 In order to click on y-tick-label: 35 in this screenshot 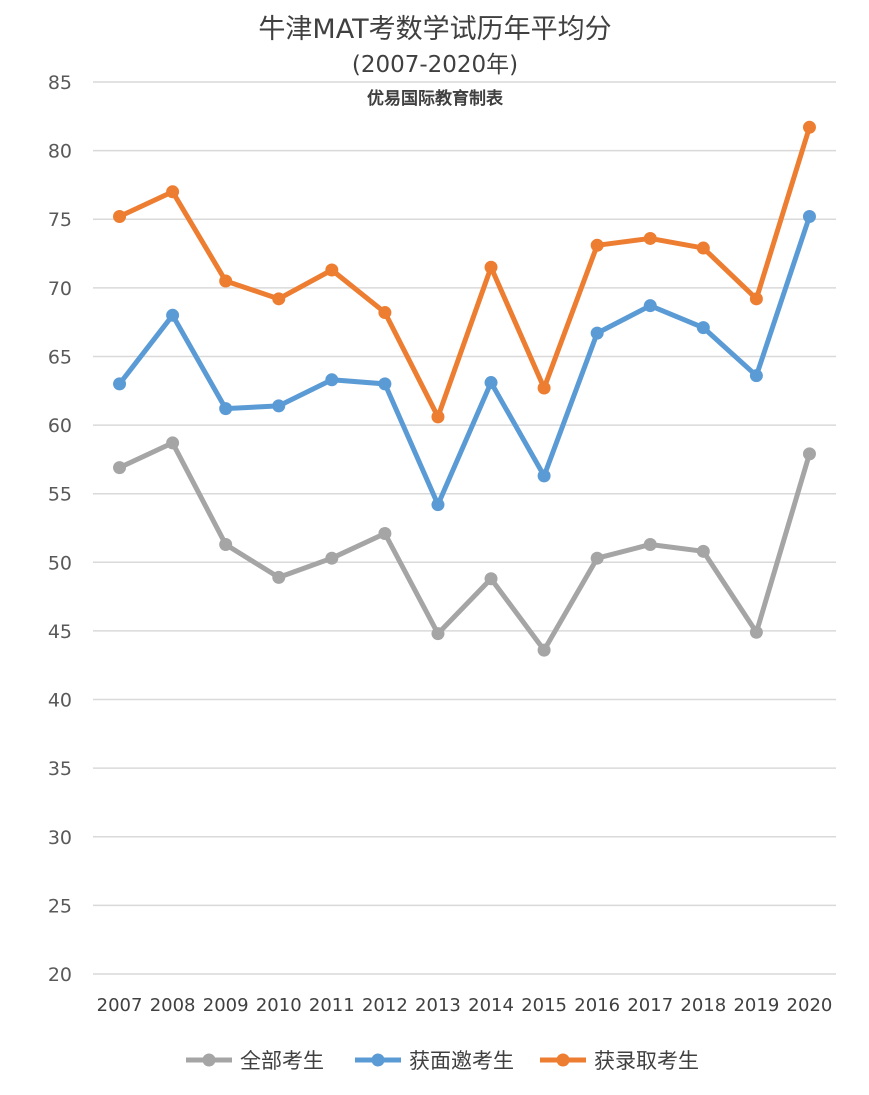, I will do `click(60, 769)`.